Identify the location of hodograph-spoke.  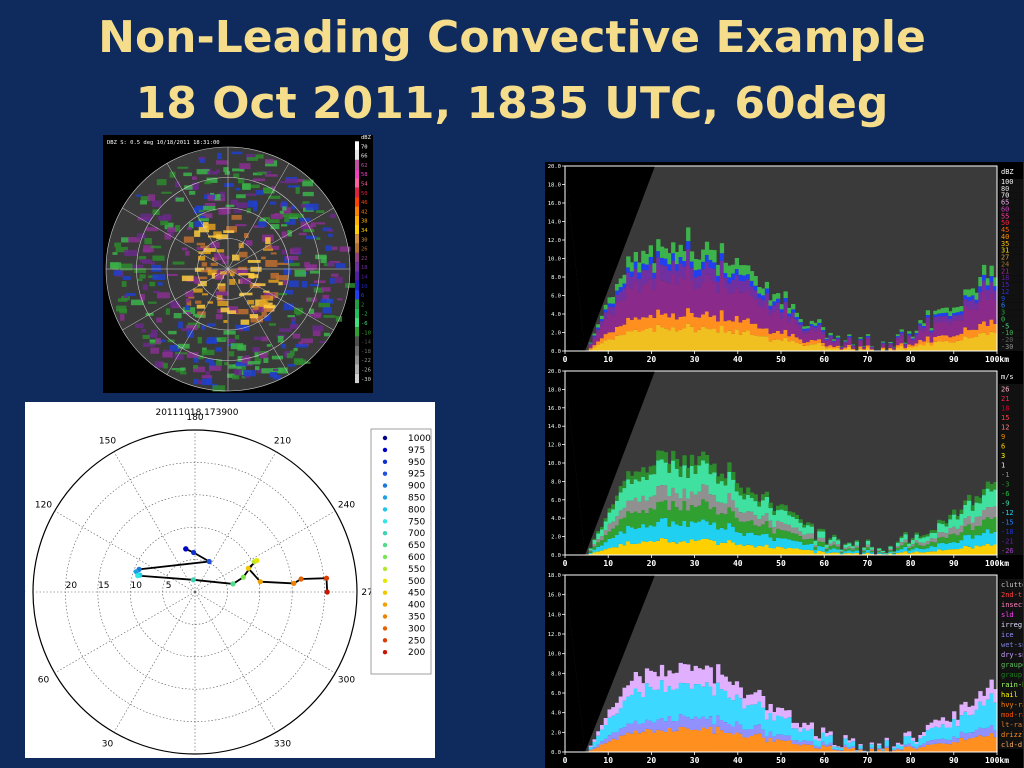
(265, 632).